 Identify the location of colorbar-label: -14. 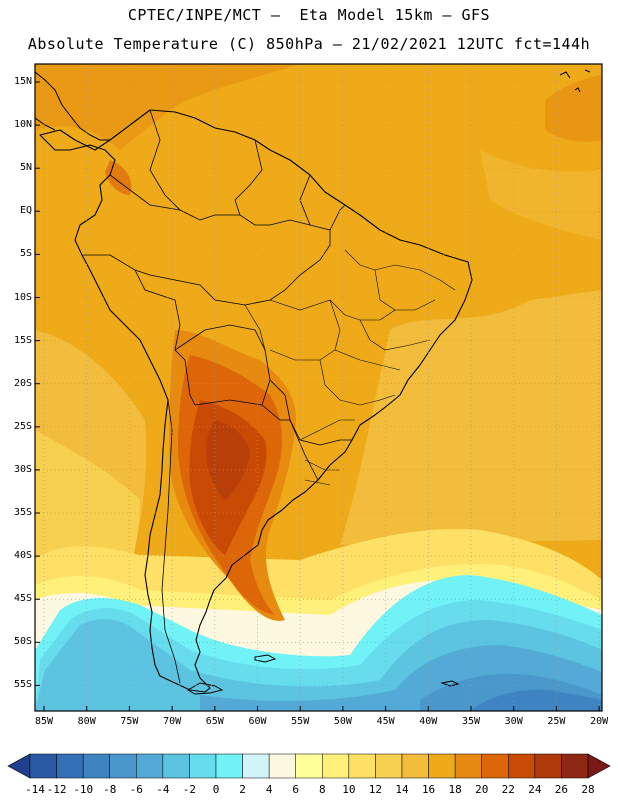
(35, 789).